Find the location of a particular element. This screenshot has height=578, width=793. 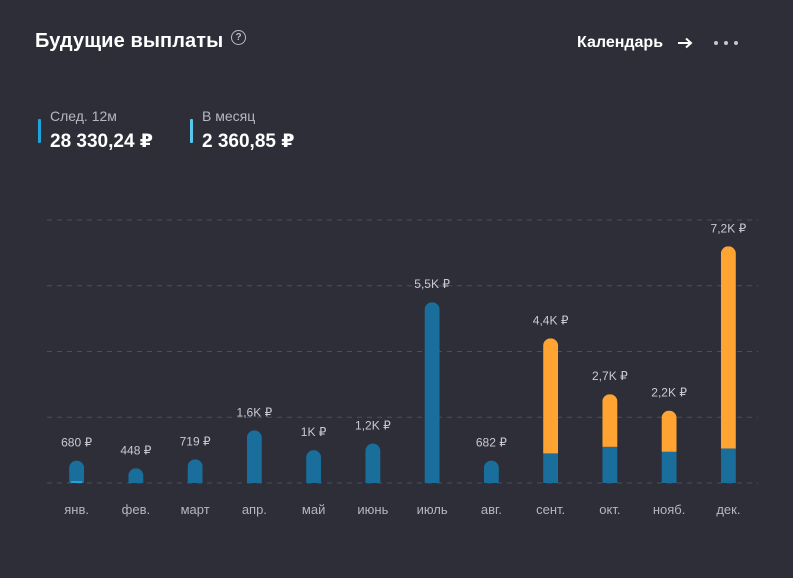

bar-value-label: 448 ₽ is located at coordinates (135, 450).